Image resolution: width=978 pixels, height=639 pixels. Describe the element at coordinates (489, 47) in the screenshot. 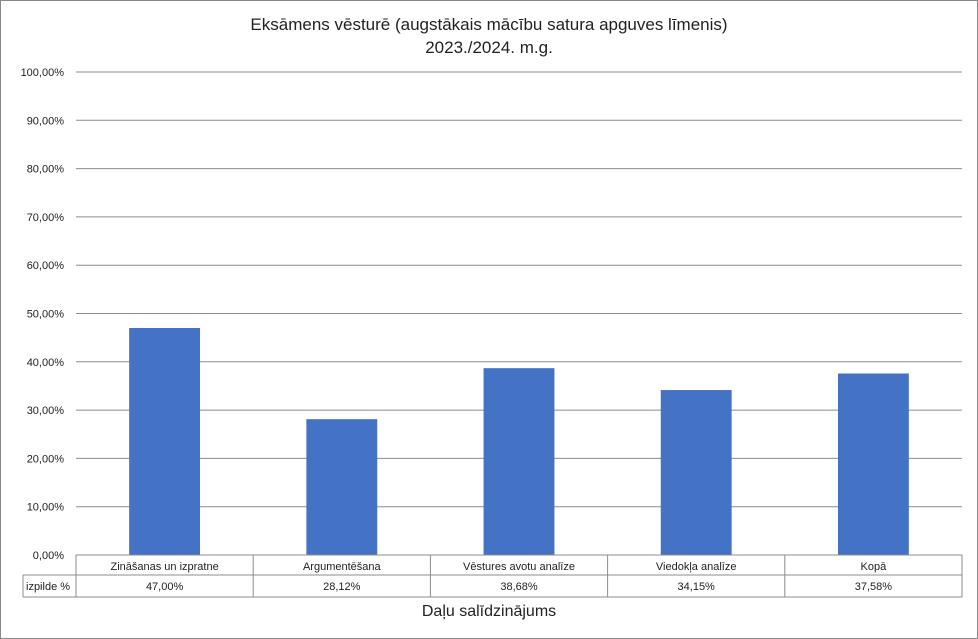

I see `chart-subtitle: 2023./2024. m.g.` at that location.